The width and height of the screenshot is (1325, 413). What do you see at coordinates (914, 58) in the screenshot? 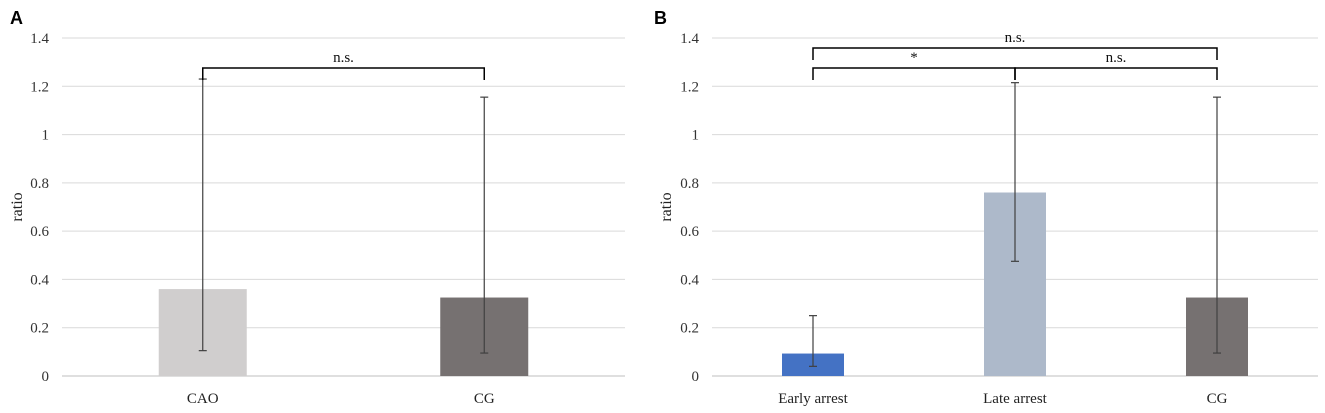
I see `significance-label: *` at bounding box center [914, 58].